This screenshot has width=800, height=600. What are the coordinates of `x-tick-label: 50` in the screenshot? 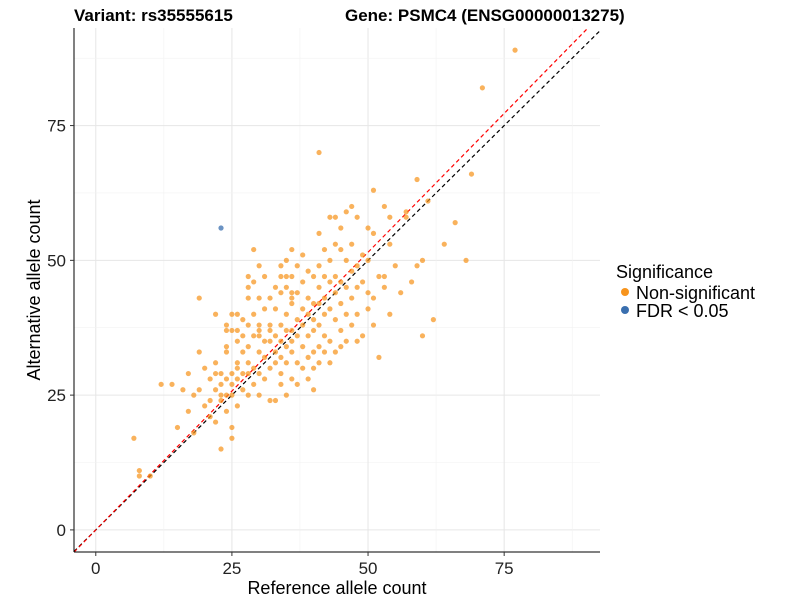 It's located at (368, 568).